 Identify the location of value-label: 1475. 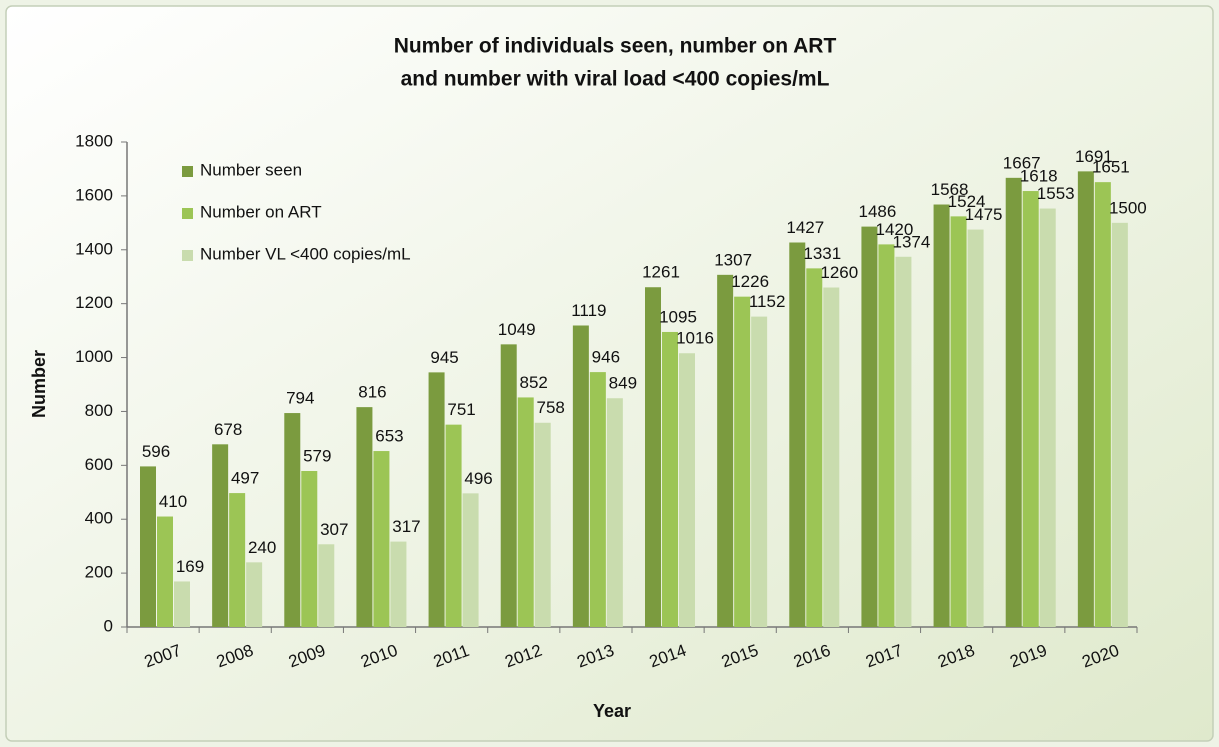
(984, 214).